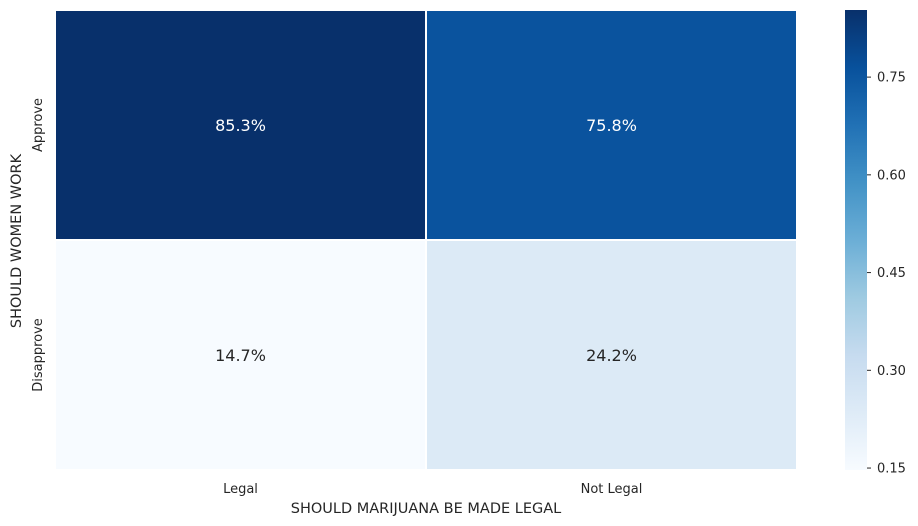 The image size is (918, 526). I want to click on y-axis-label: SHOULD WOMEN WORK, so click(17, 240).